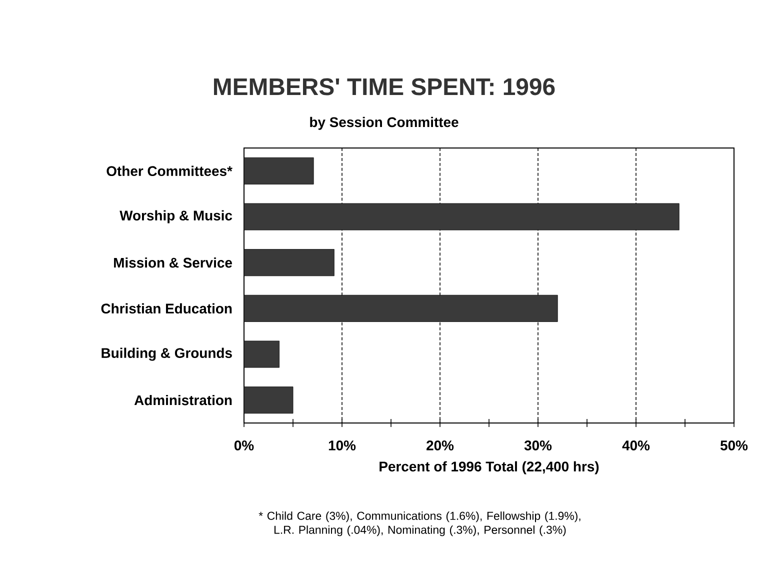 The height and width of the screenshot is (588, 769). I want to click on chart-title: MEMBERS' TIME SPENT: 1996, so click(384, 87).